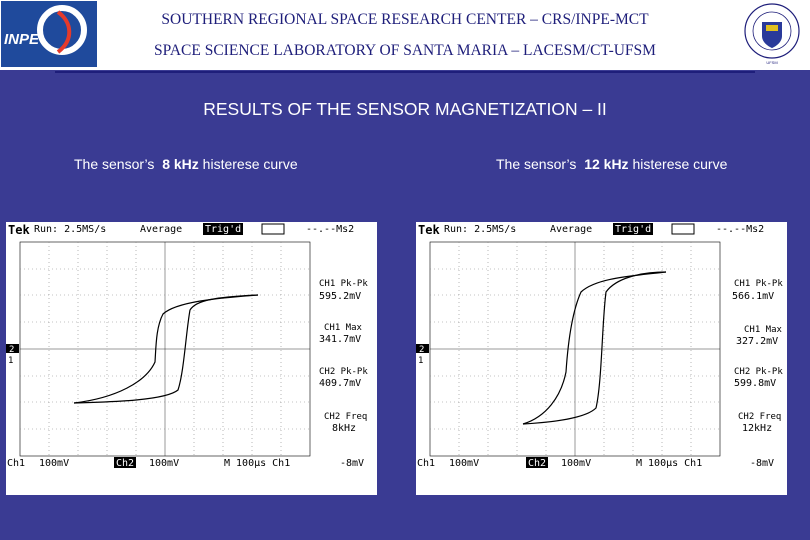 The image size is (810, 540). Describe the element at coordinates (405, 72) in the screenshot. I see `header-divider` at that location.